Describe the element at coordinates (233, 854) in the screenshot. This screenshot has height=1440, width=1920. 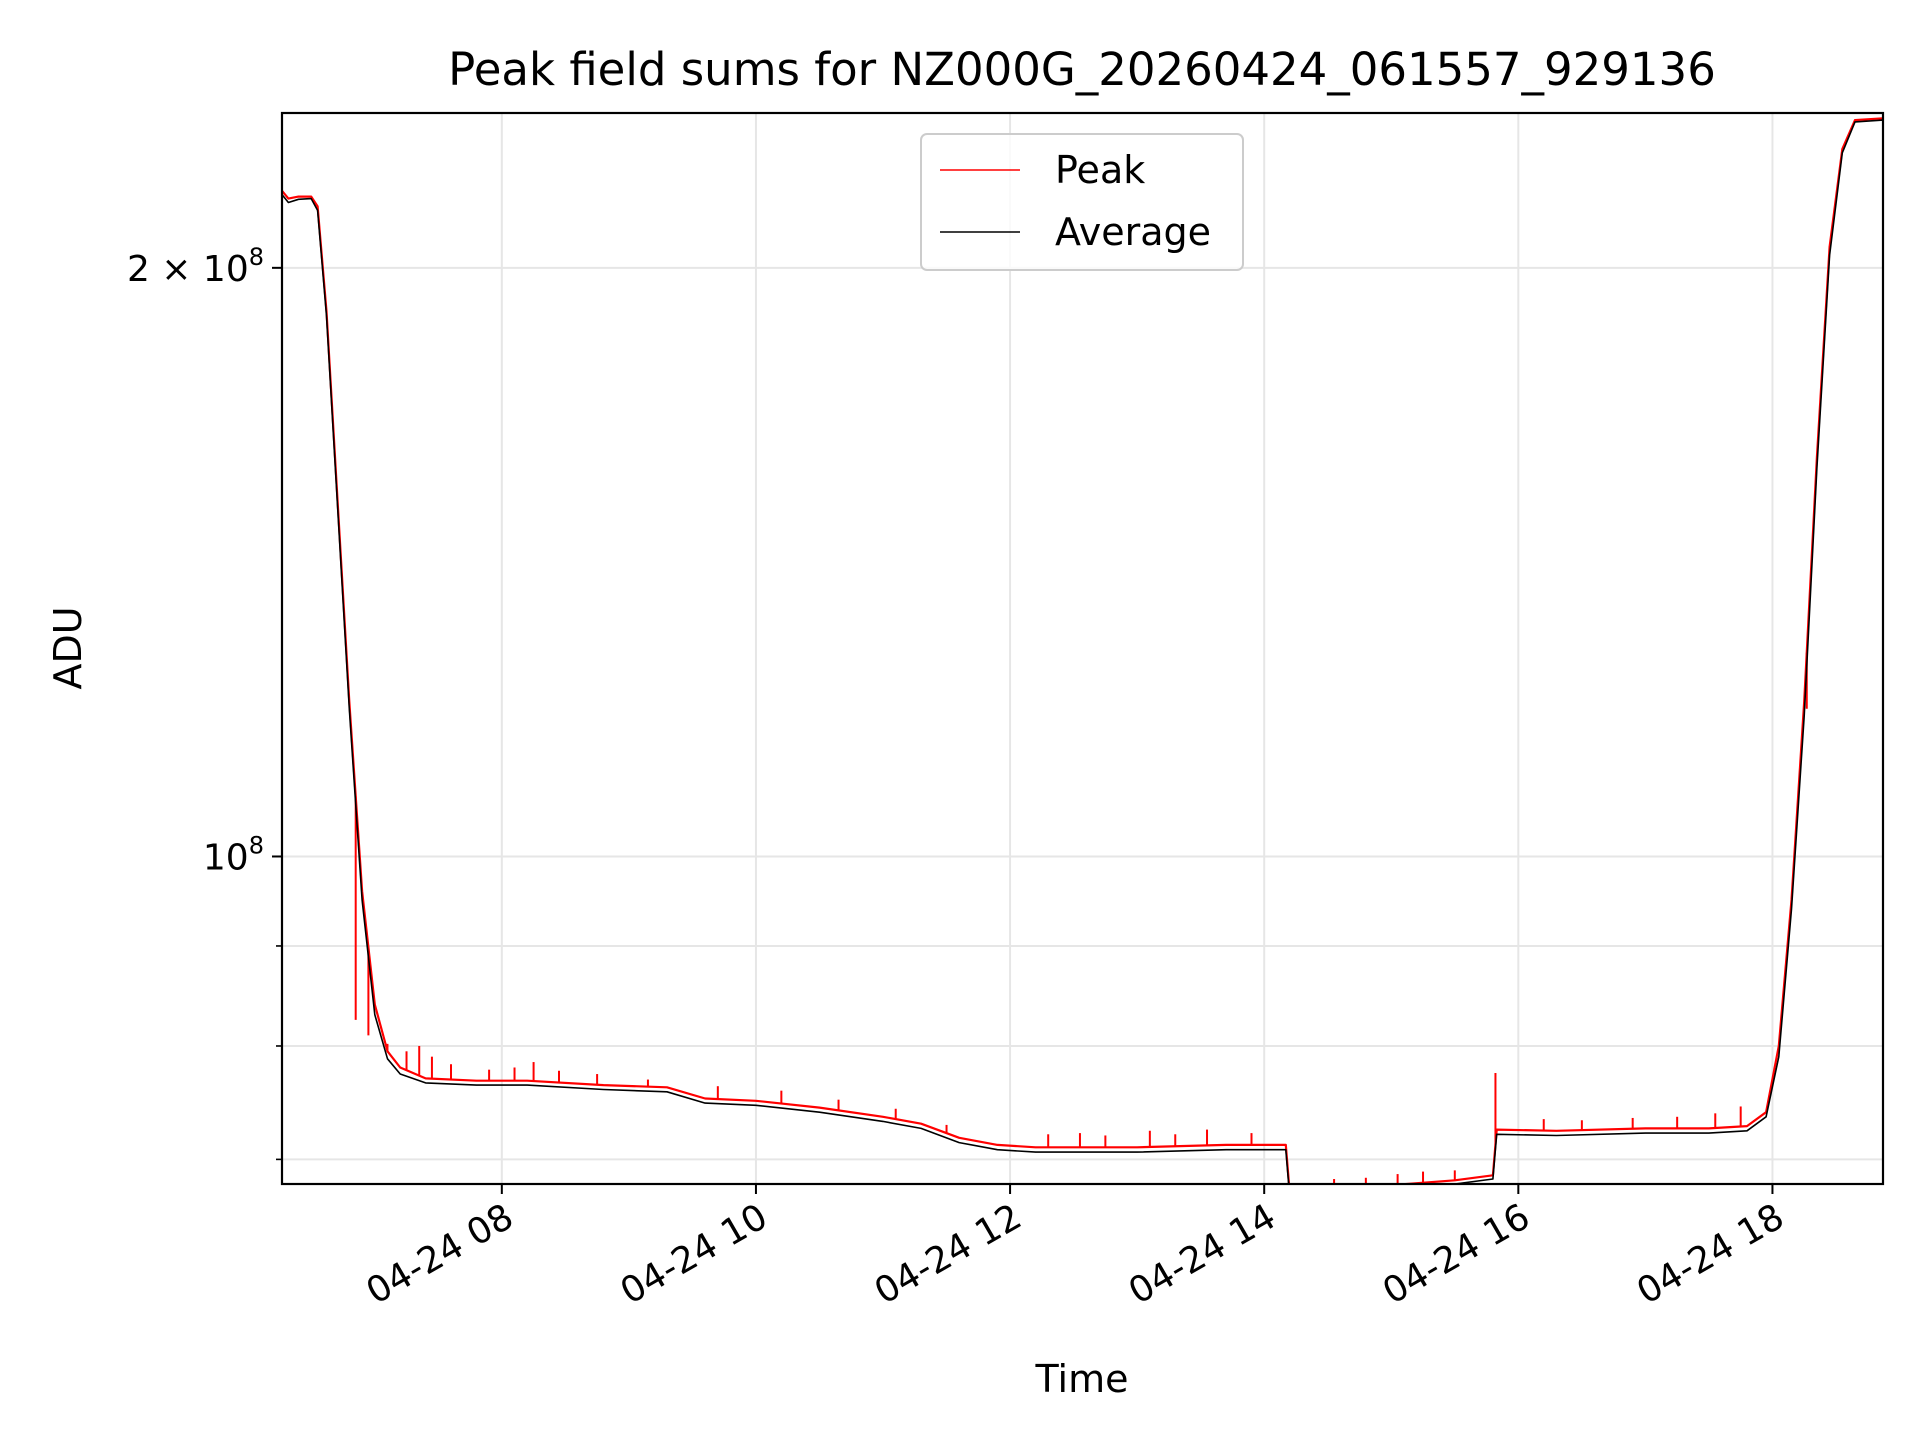
I see `y-tick-label: 108` at that location.